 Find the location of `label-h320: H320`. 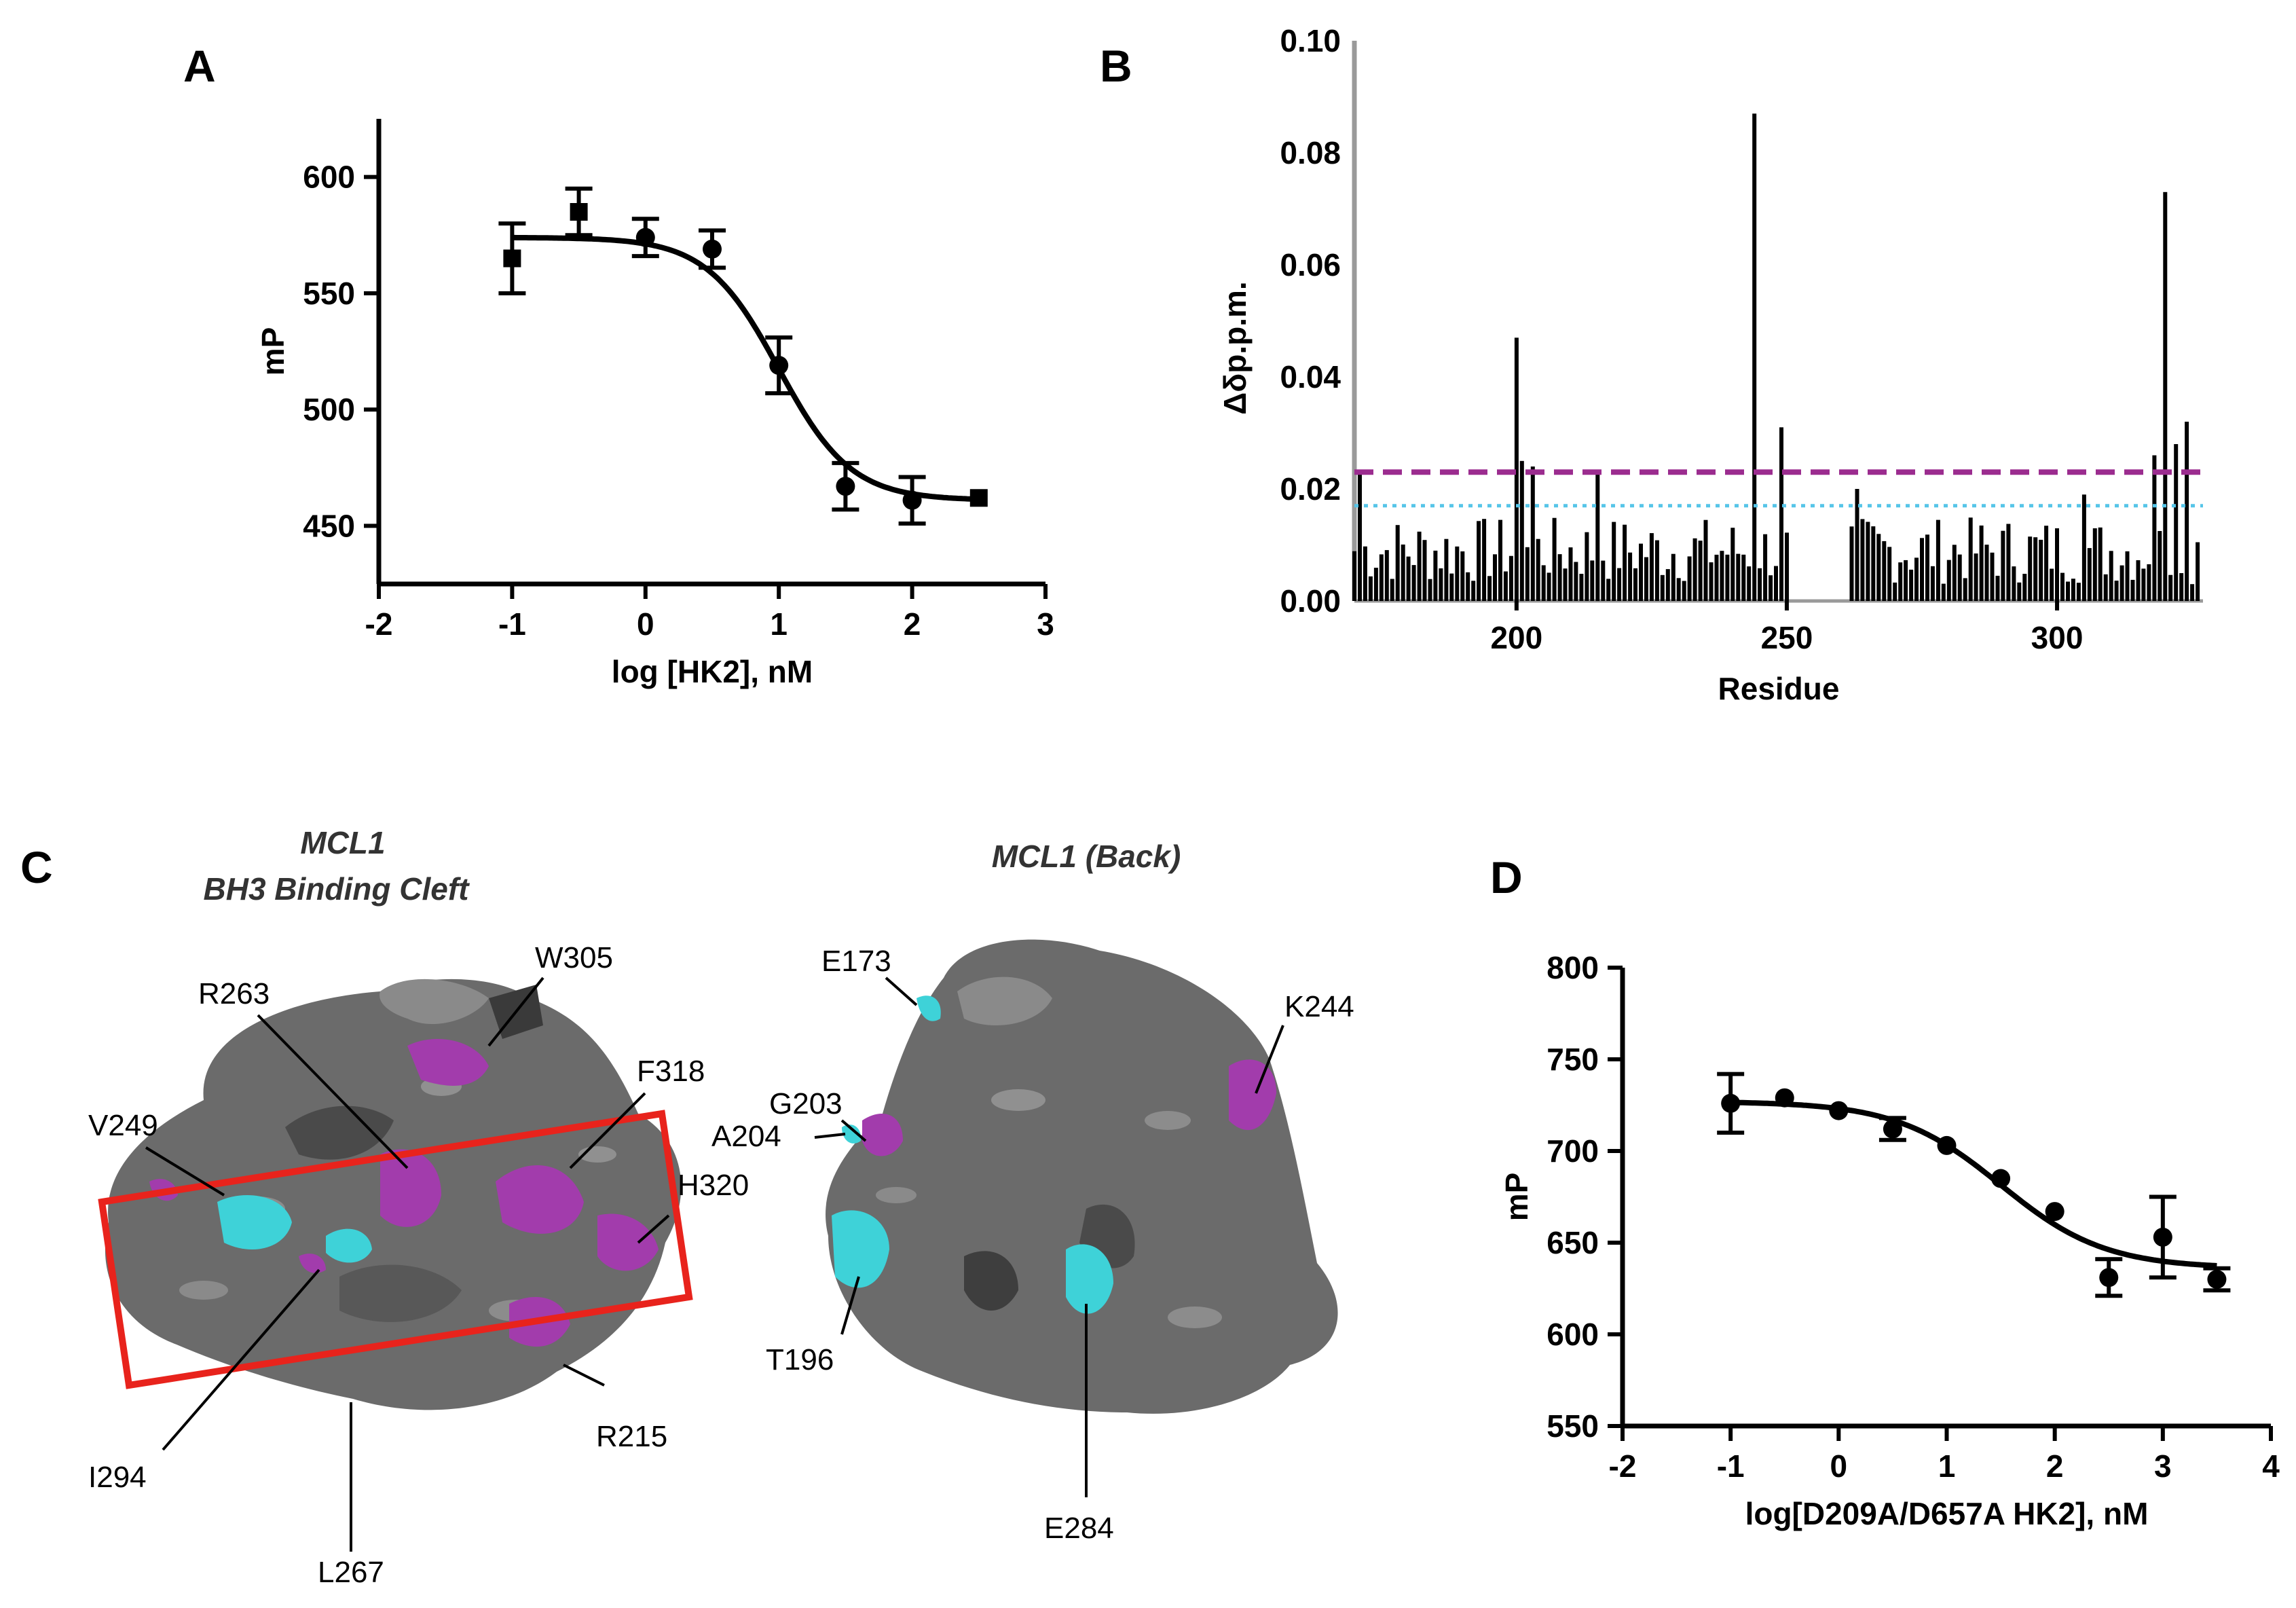

label-h320: H320 is located at coordinates (713, 1185).